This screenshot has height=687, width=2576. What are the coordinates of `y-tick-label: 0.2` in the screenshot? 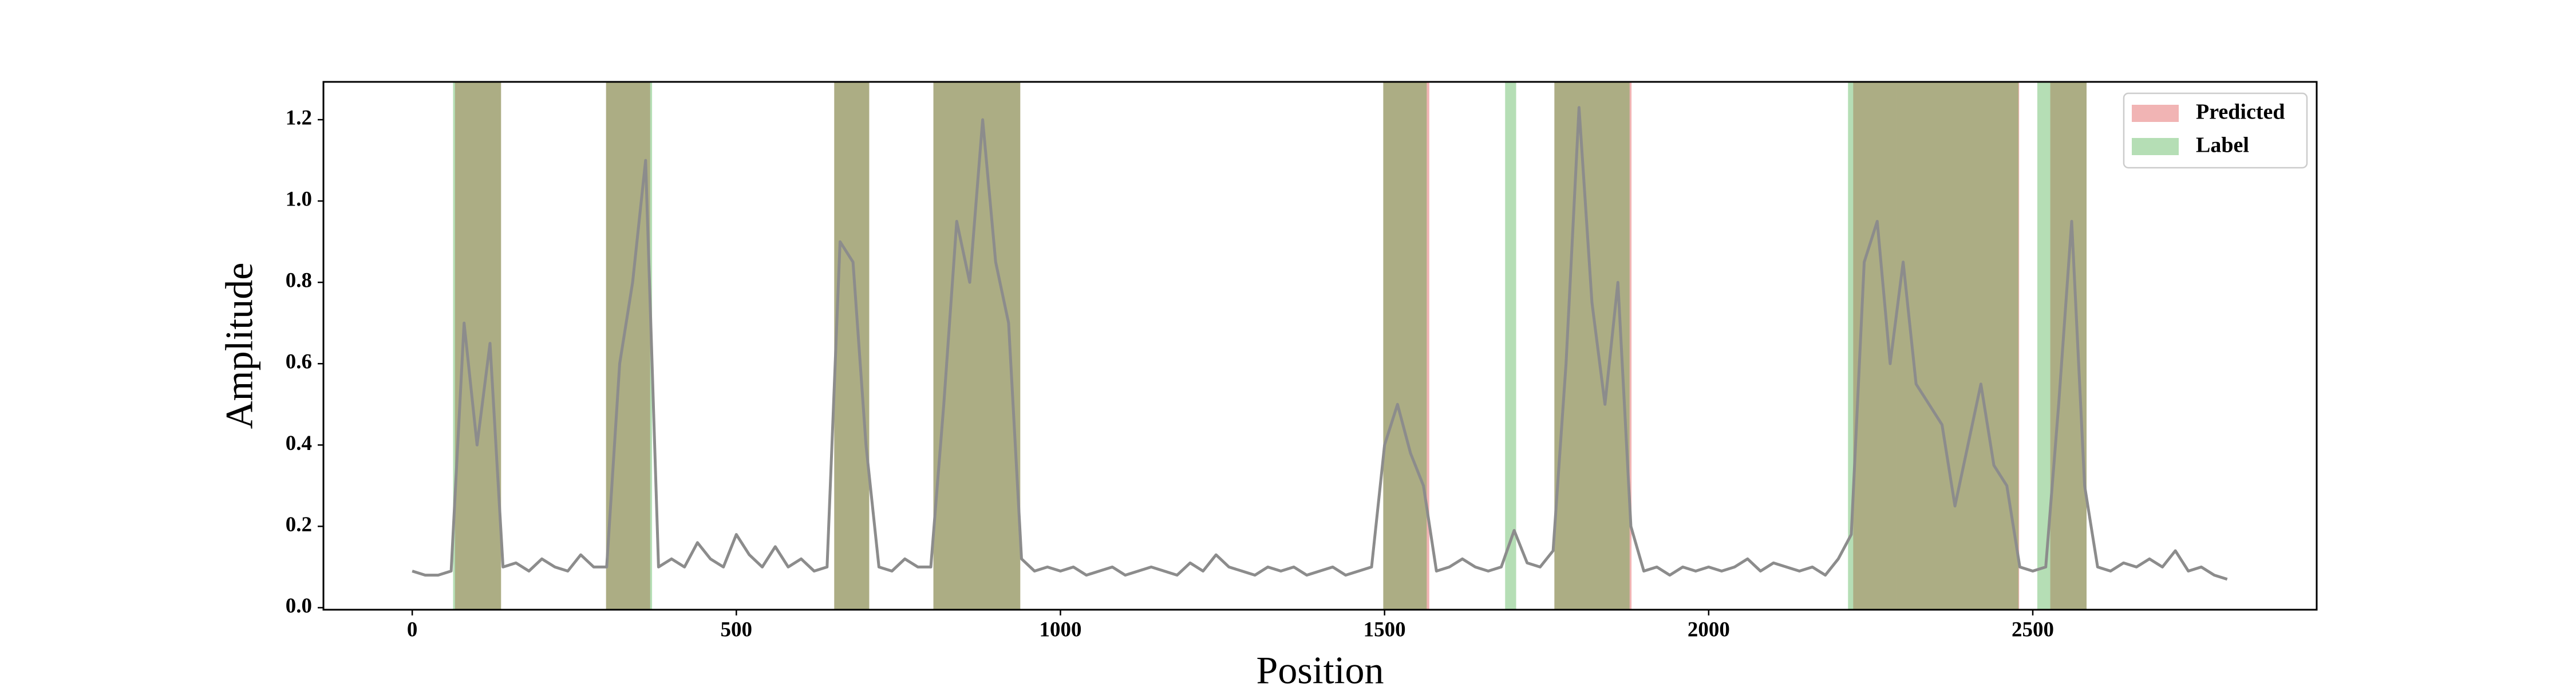 It's located at (299, 524).